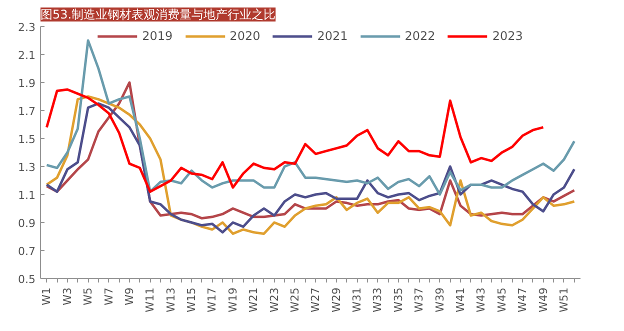 This screenshot has height=331, width=624. Describe the element at coordinates (191, 300) in the screenshot. I see `x-tick-label: W15` at that location.